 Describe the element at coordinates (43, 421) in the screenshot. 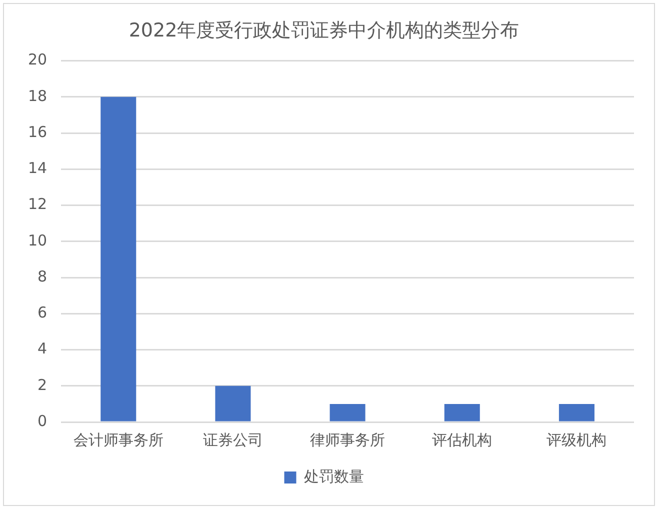

I see `y-tick-label: 0` at that location.